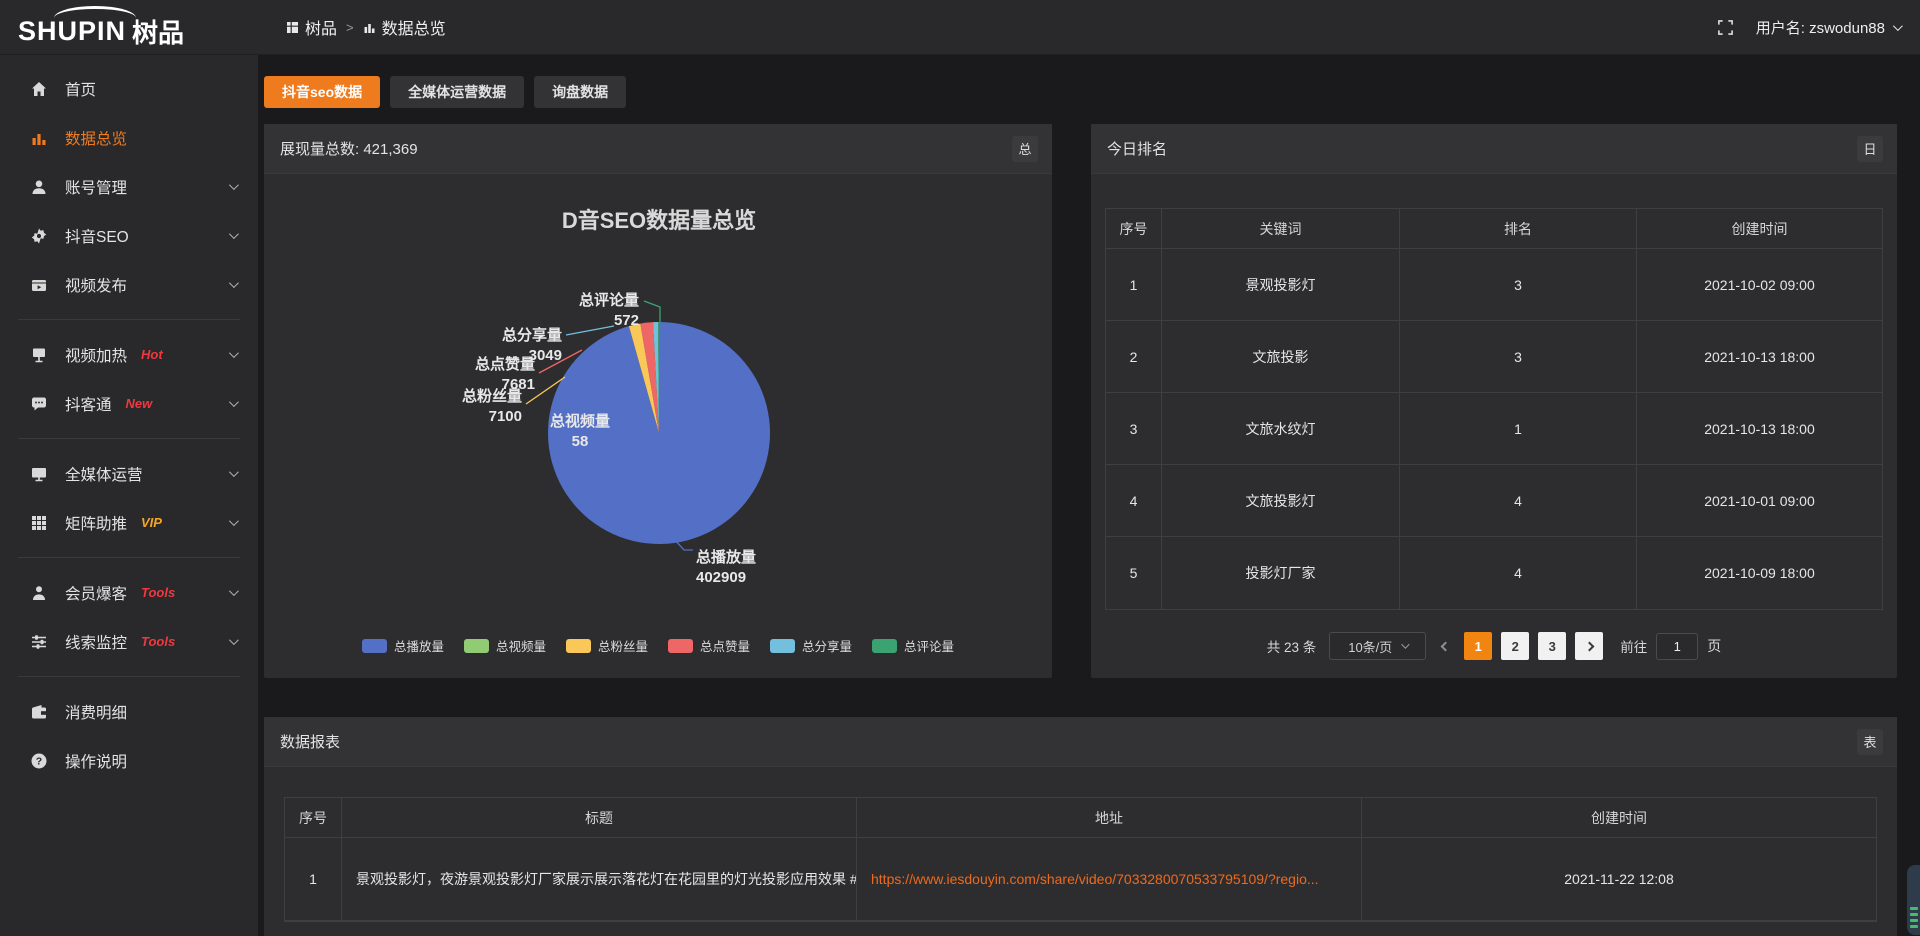 The width and height of the screenshot is (1920, 936). Describe the element at coordinates (580, 92) in the screenshot. I see `tab-inquiry-data: 询盘数据` at that location.